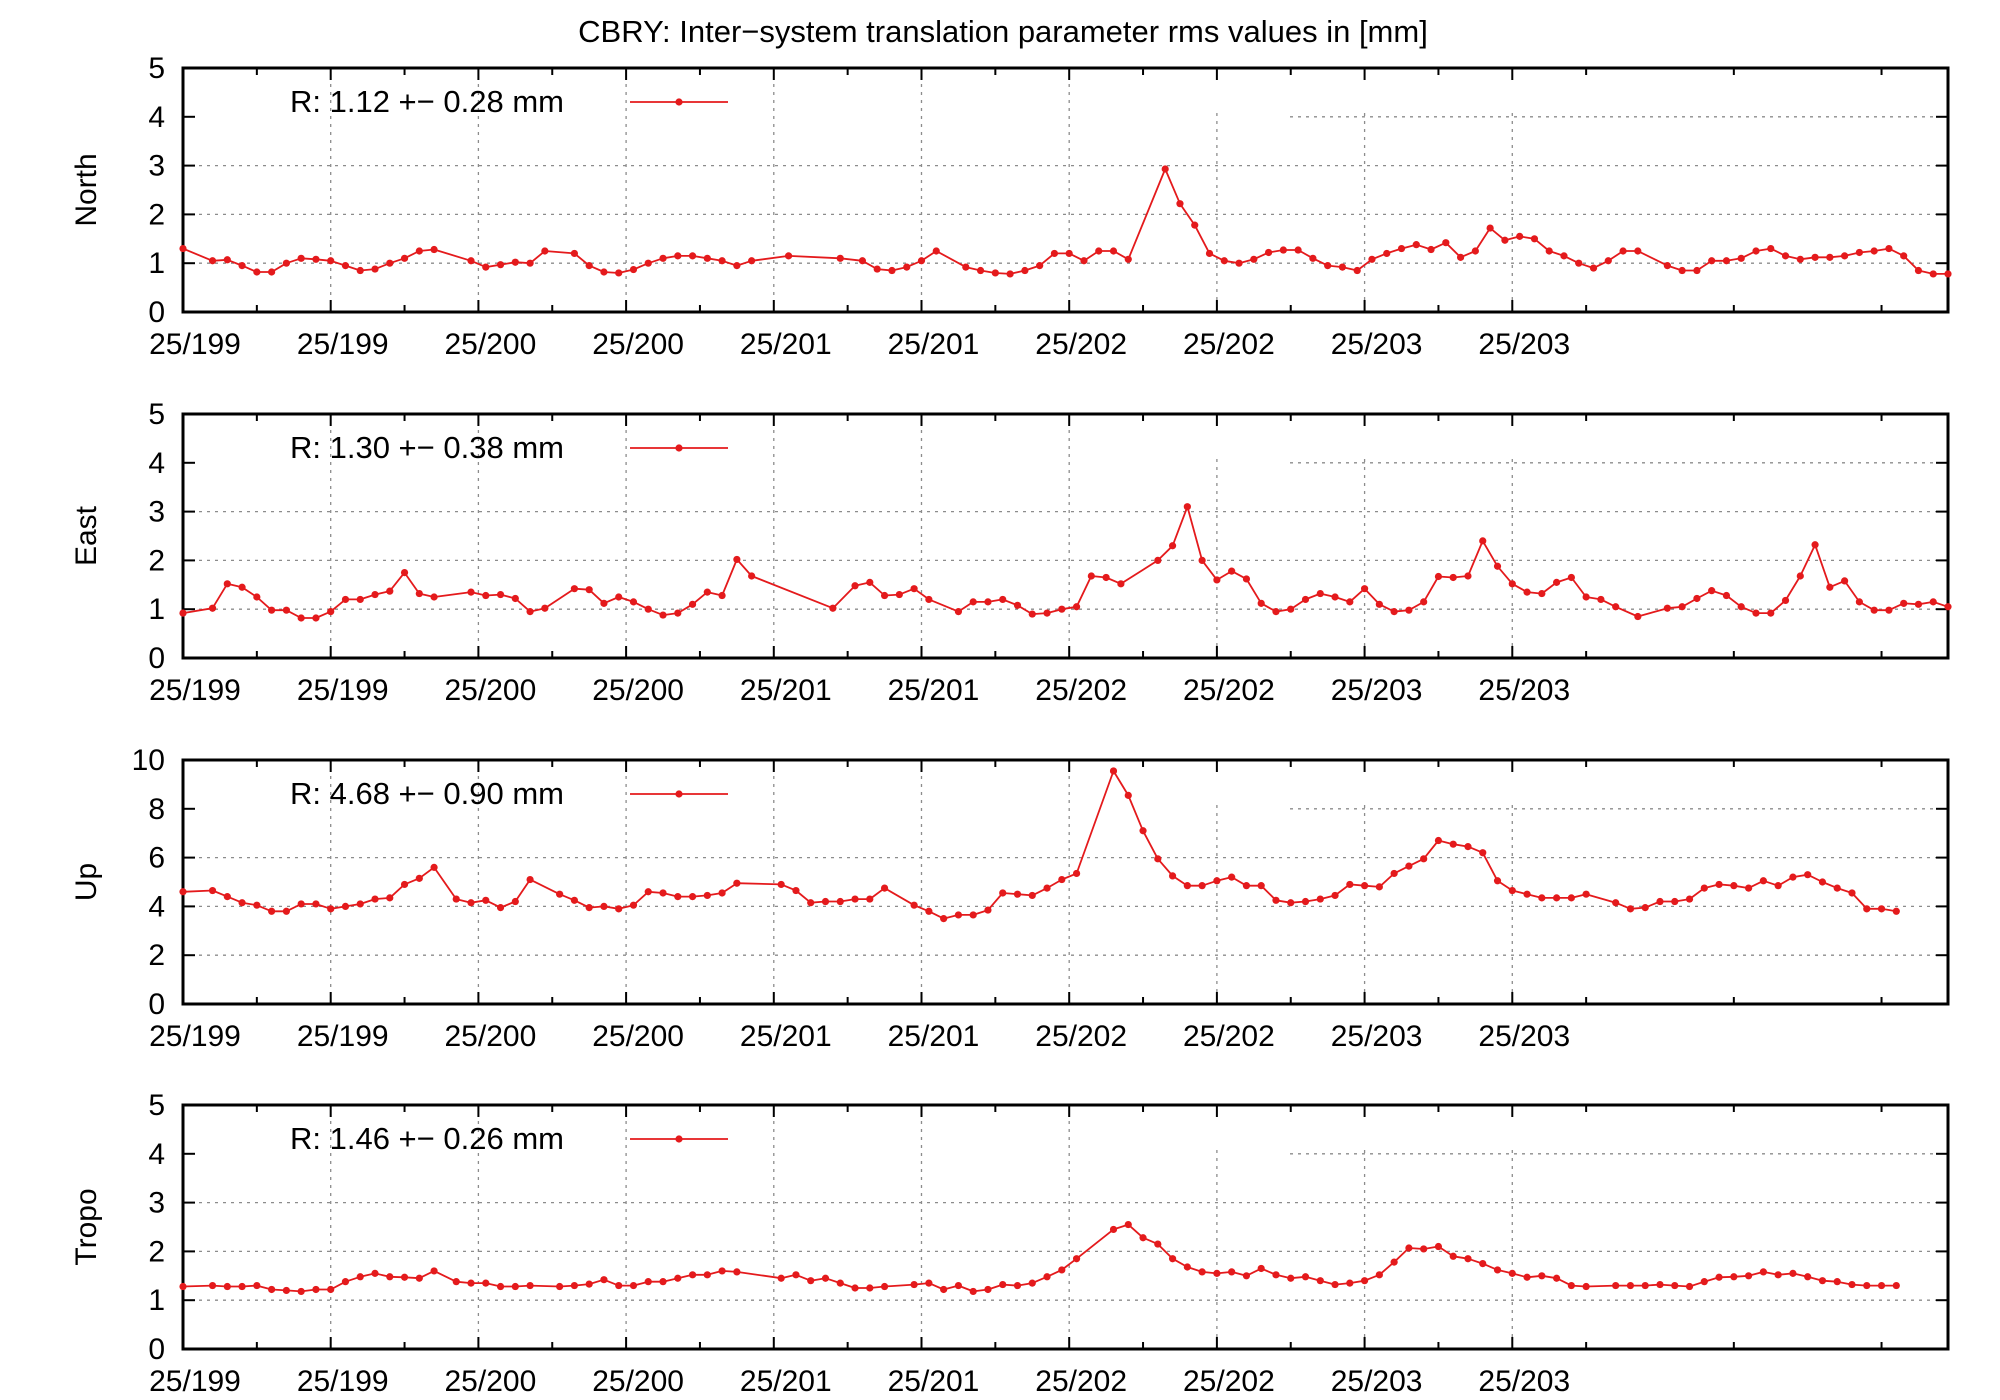 Image resolution: width=2000 pixels, height=1400 pixels. I want to click on ytick-label: 5, so click(156, 1105).